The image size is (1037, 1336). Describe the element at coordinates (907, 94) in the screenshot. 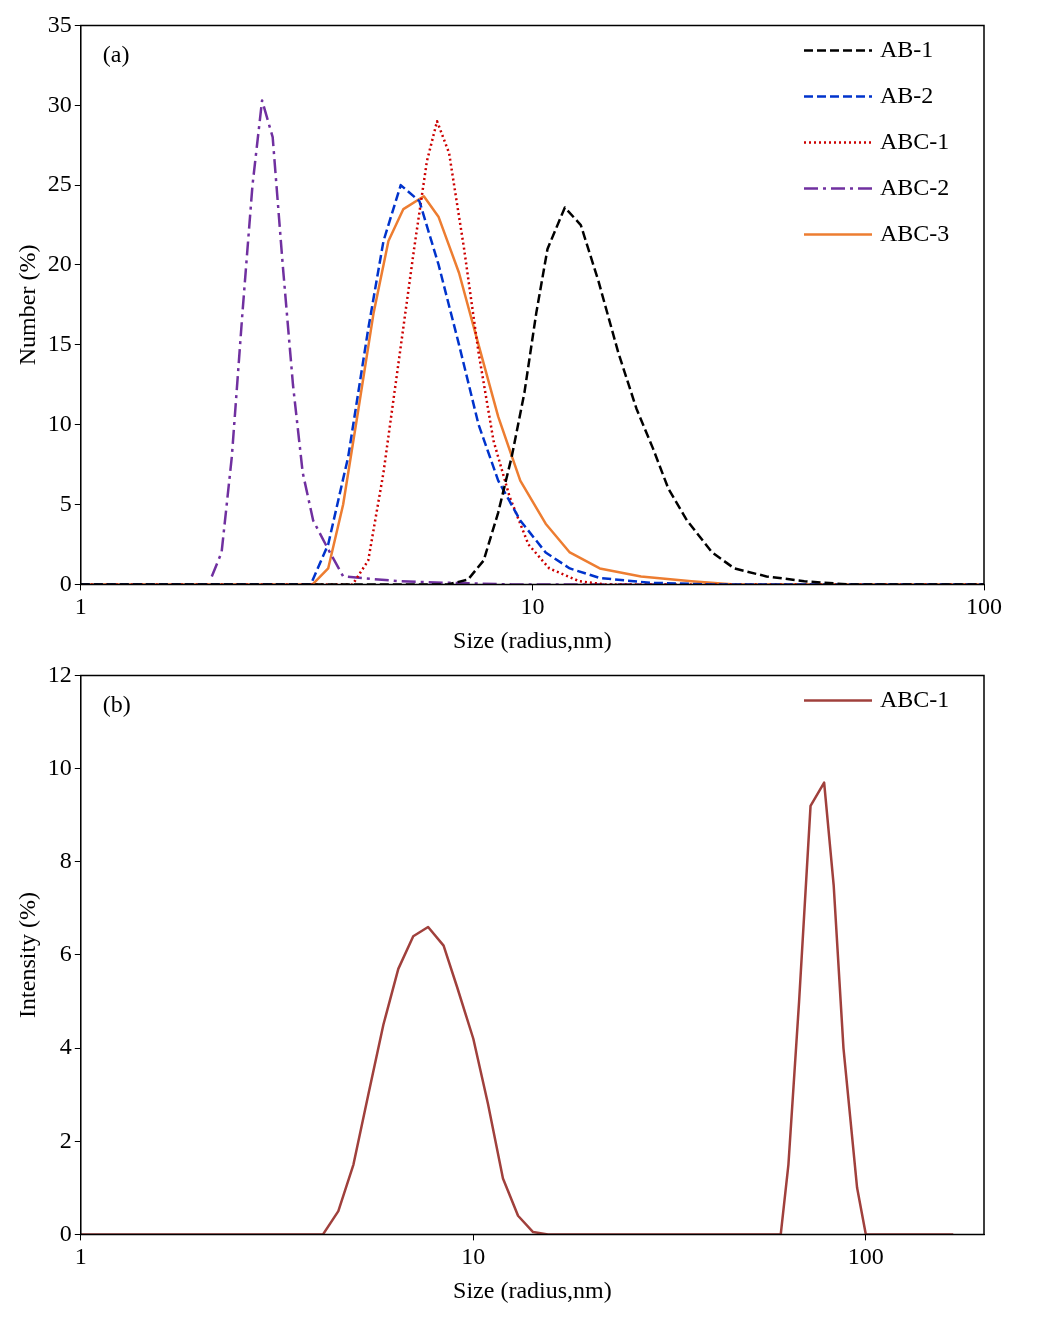

I see `legend-label: AB-2` at that location.